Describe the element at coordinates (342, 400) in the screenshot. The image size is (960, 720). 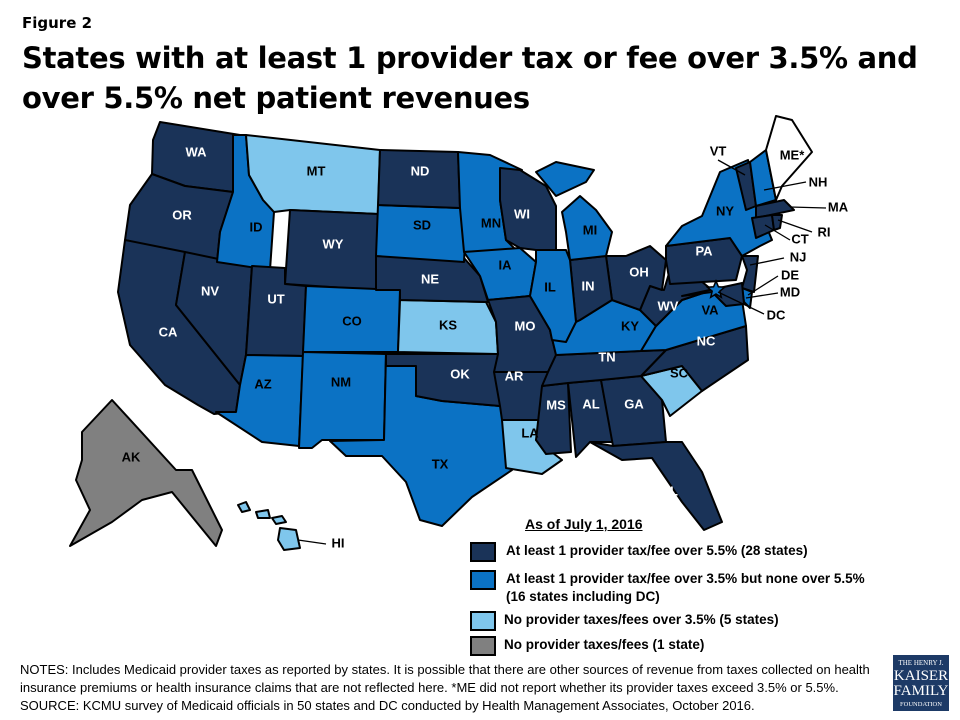
I see `state-nm` at that location.